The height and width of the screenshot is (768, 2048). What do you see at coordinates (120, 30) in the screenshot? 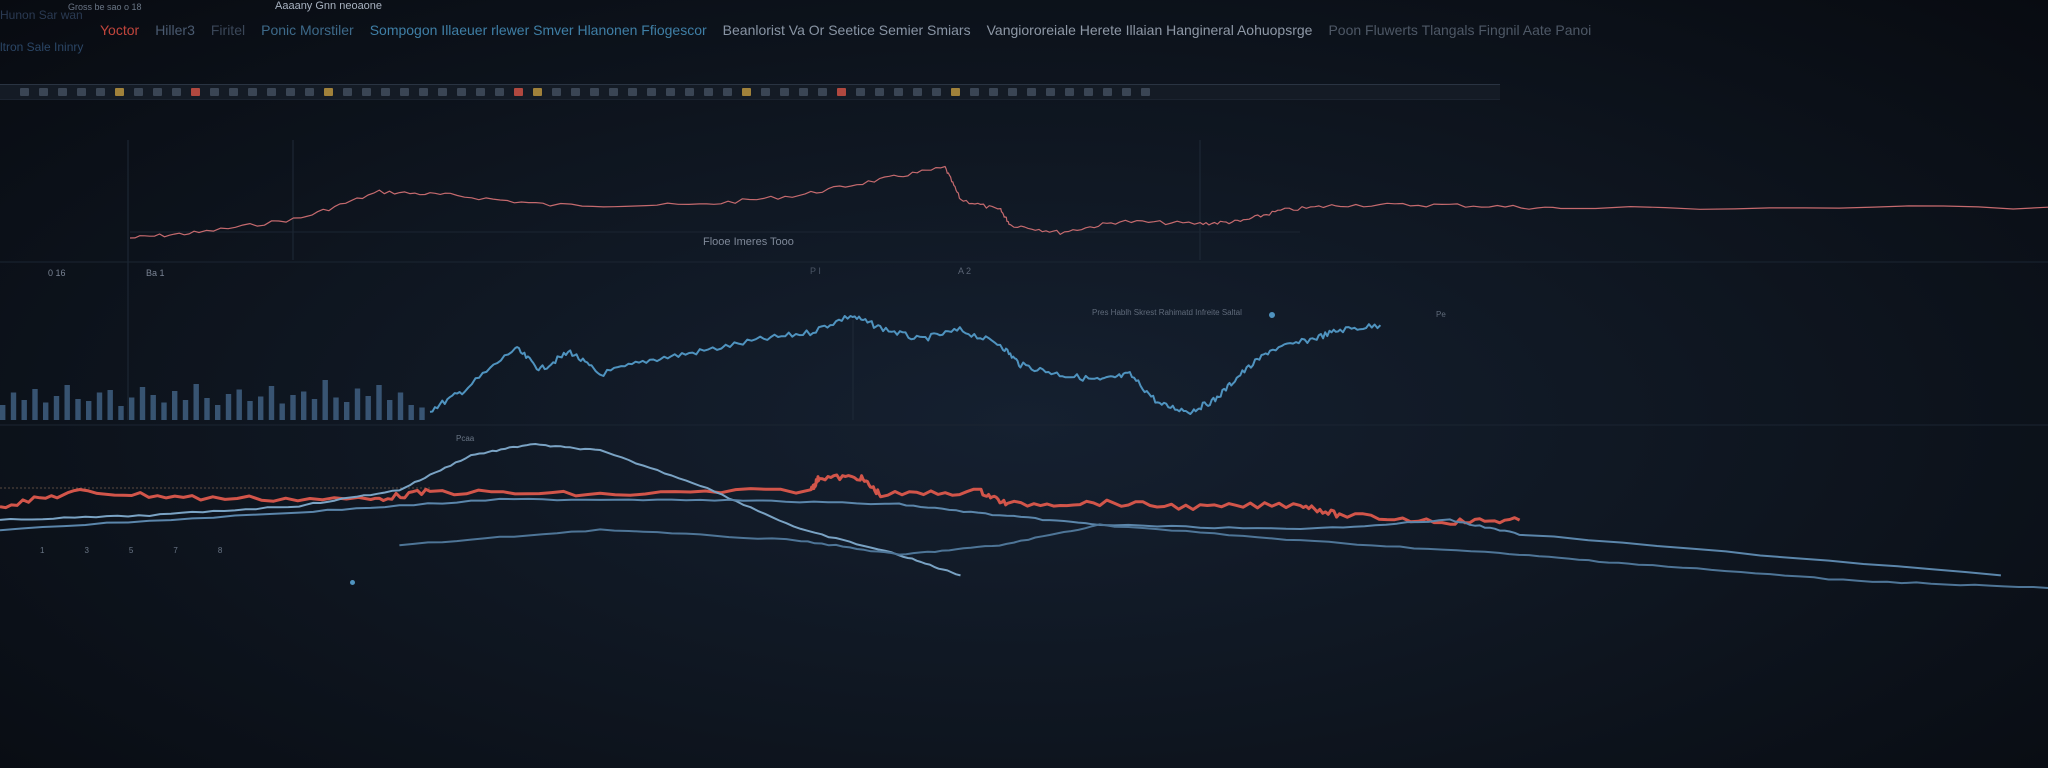
I see `tab-0: Yoctor` at bounding box center [120, 30].